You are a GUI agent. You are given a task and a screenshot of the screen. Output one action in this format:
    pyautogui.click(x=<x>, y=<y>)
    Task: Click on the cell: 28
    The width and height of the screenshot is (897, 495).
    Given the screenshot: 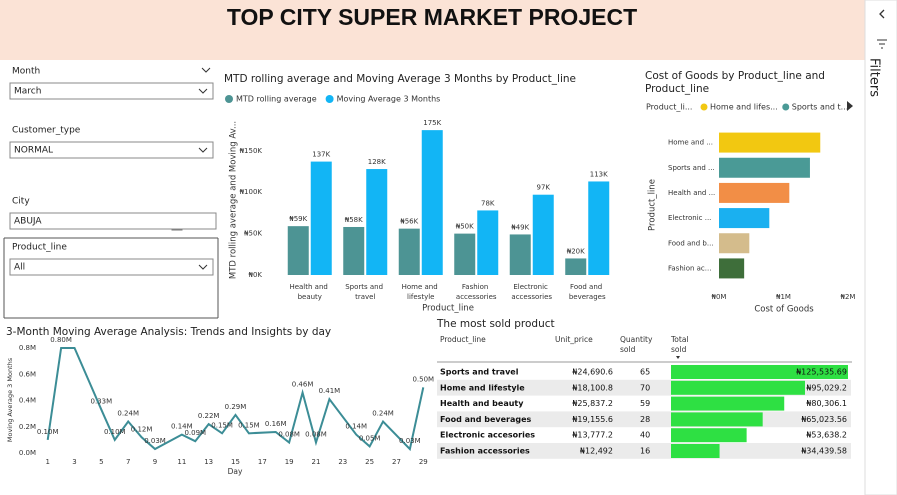 What is the action you would take?
    pyautogui.click(x=645, y=419)
    